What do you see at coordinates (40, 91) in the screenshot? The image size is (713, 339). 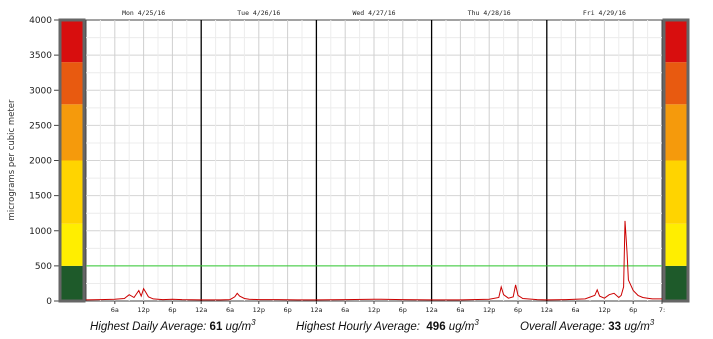 I see `y-tick-label: 3000` at bounding box center [40, 91].